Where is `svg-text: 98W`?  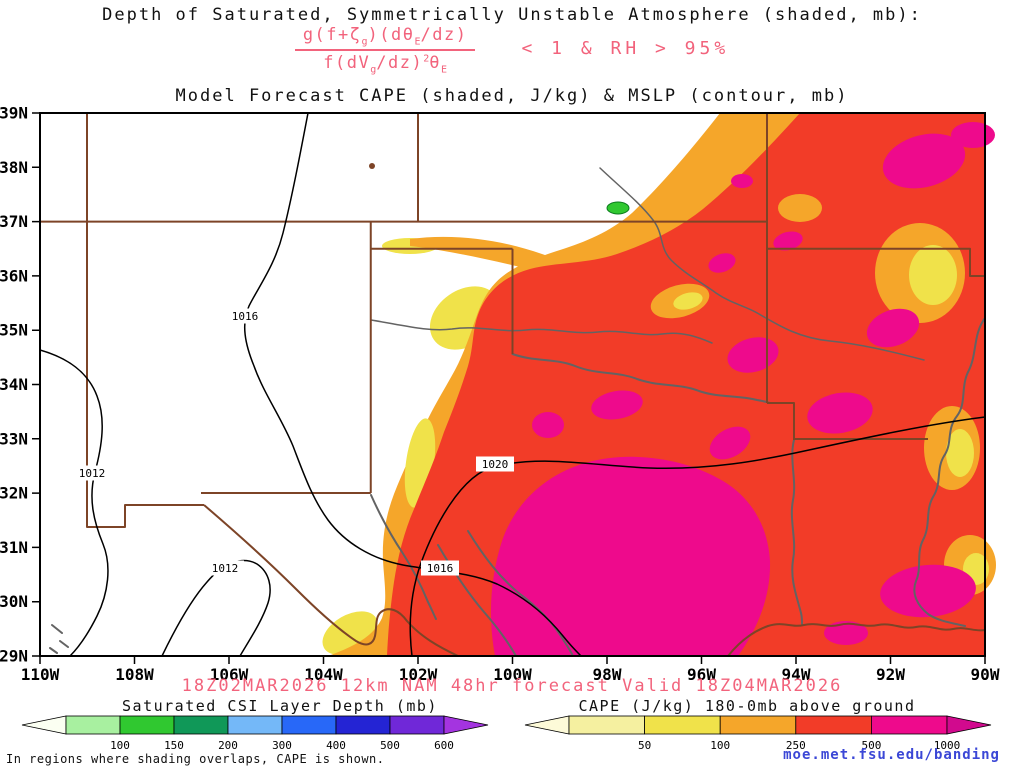
svg-text: 98W is located at coordinates (607, 674).